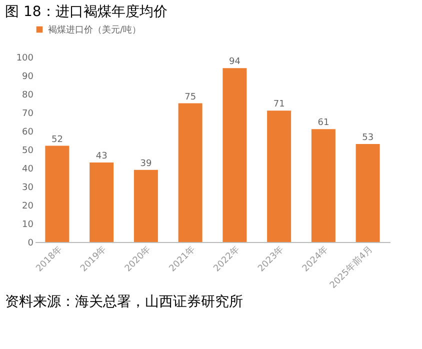 The image size is (422, 349). Describe the element at coordinates (28, 188) in the screenshot. I see `y-tick-label: 30` at that location.